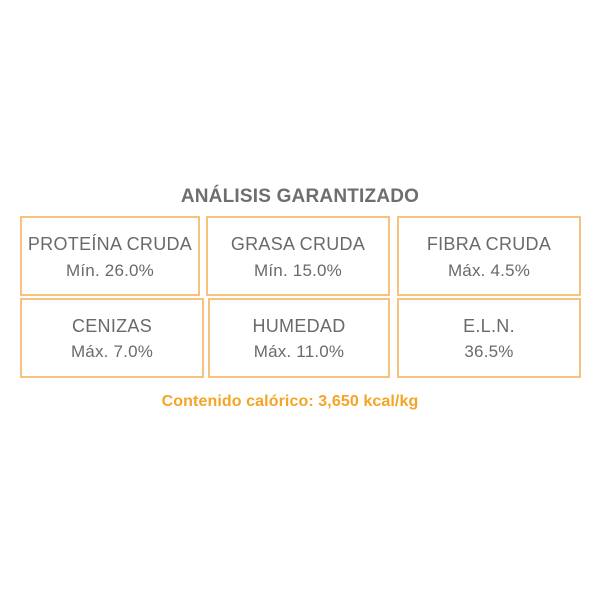 The image size is (600, 600). I want to click on nutrient-value: Máx. 4.5%, so click(489, 270).